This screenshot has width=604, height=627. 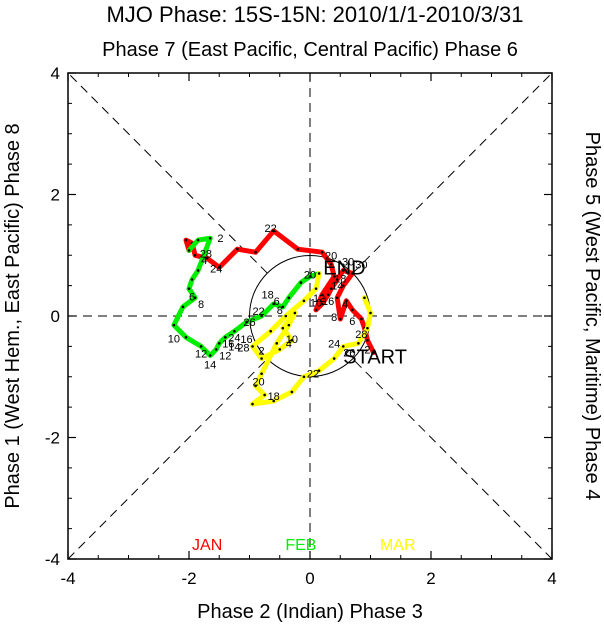 I want to click on day-label: 12, so click(x=319, y=299).